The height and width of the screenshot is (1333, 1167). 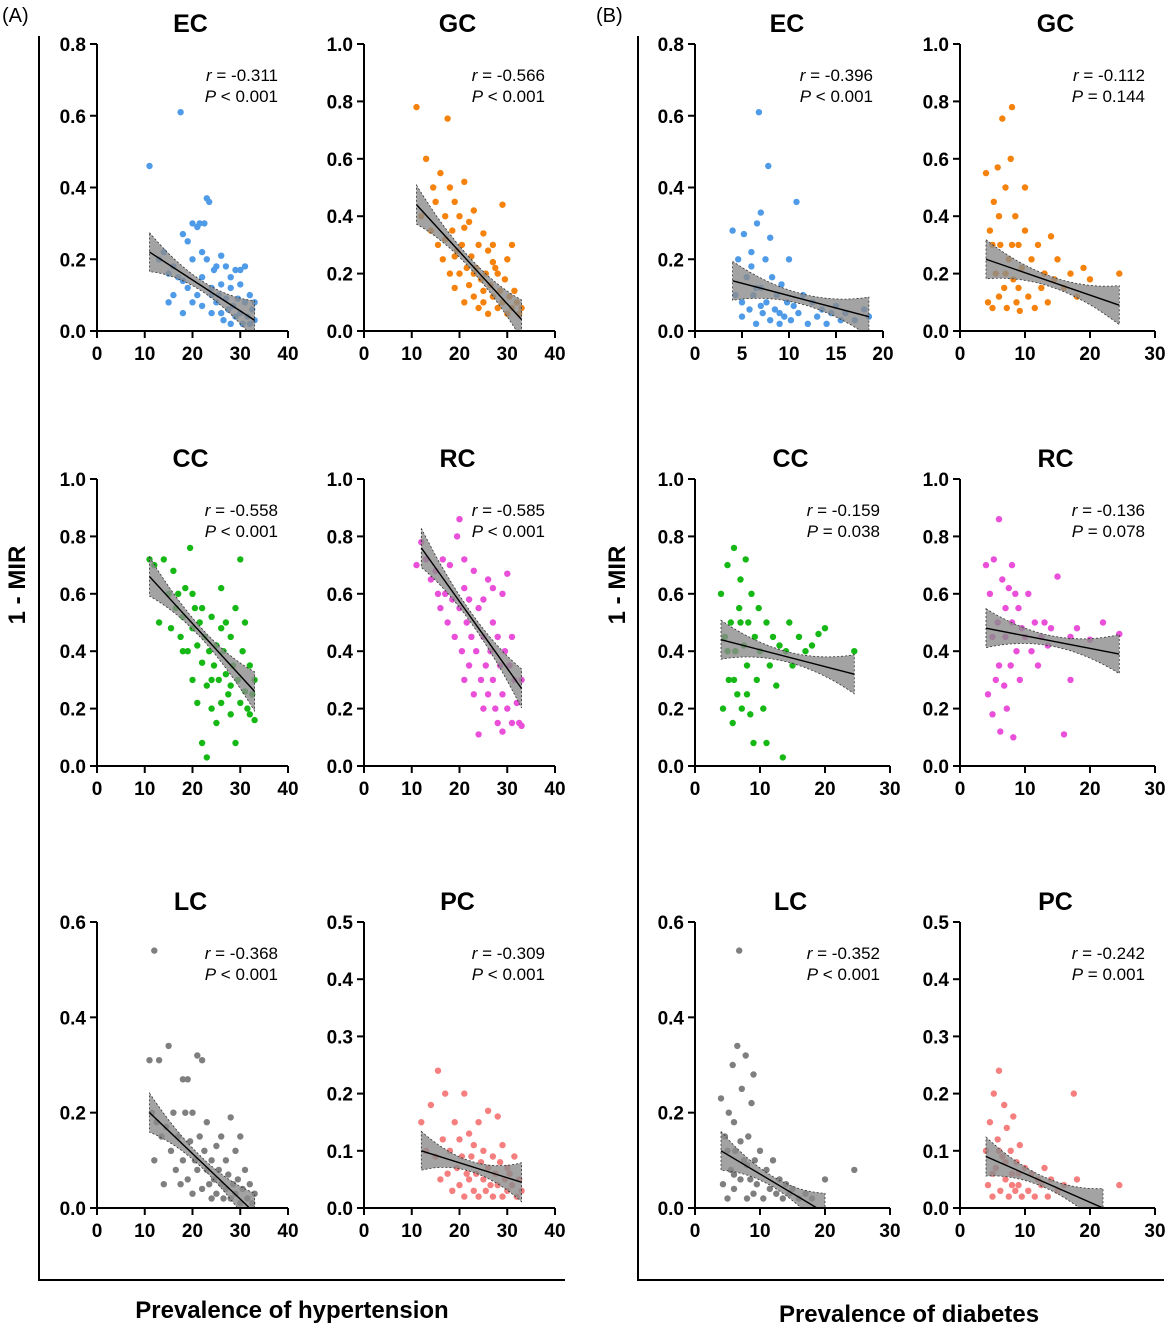 I want to click on panel-a-label: (A), so click(x=15, y=16).